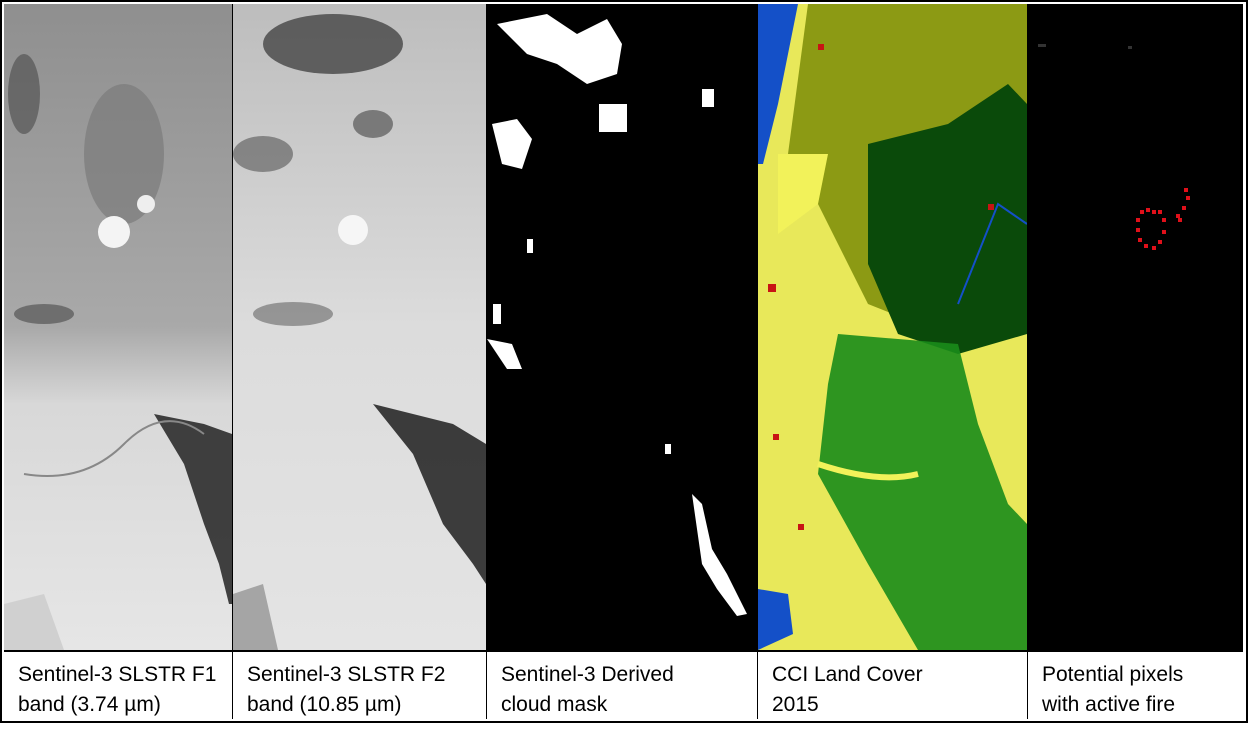 The width and height of the screenshot is (1248, 731). I want to click on caption-cloud-line1: Sentinel-3 Derived, so click(587, 674).